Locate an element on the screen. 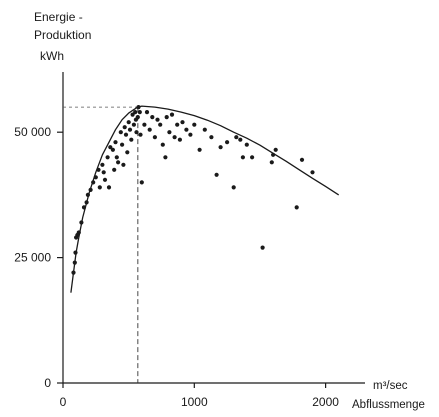  y-tick-label-2: 50 000 is located at coordinates (32, 132).